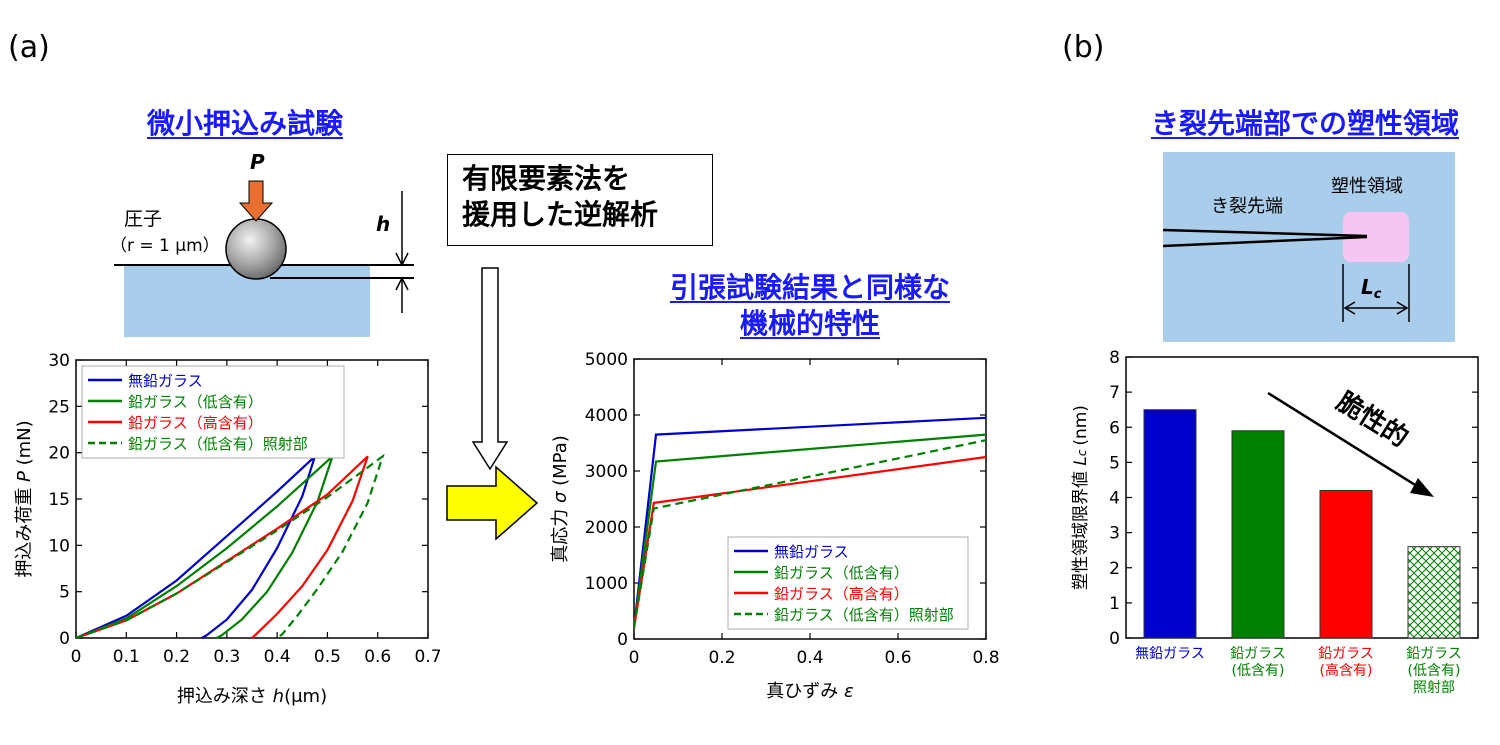 The height and width of the screenshot is (745, 1500). What do you see at coordinates (76, 657) in the screenshot?
I see `indent-x-tick-label: 0` at bounding box center [76, 657].